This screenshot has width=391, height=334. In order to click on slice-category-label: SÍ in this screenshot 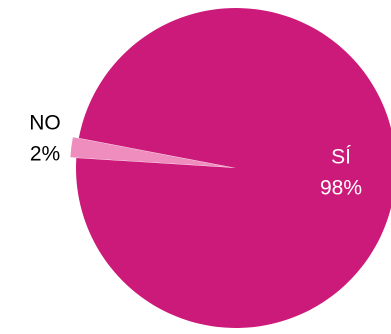, I will do `click(341, 157)`.